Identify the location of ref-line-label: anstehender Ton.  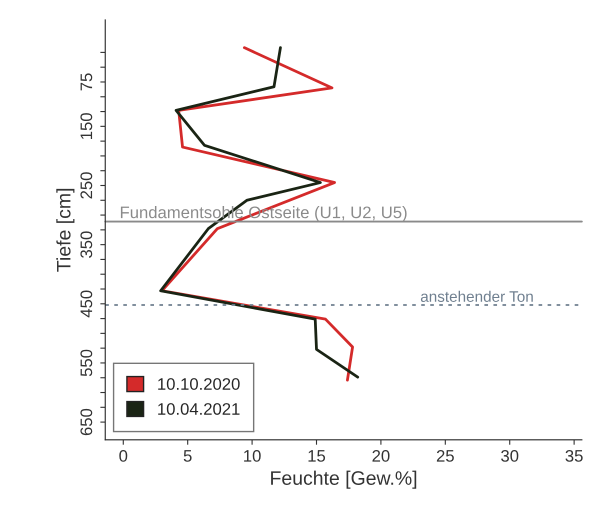
(476, 296).